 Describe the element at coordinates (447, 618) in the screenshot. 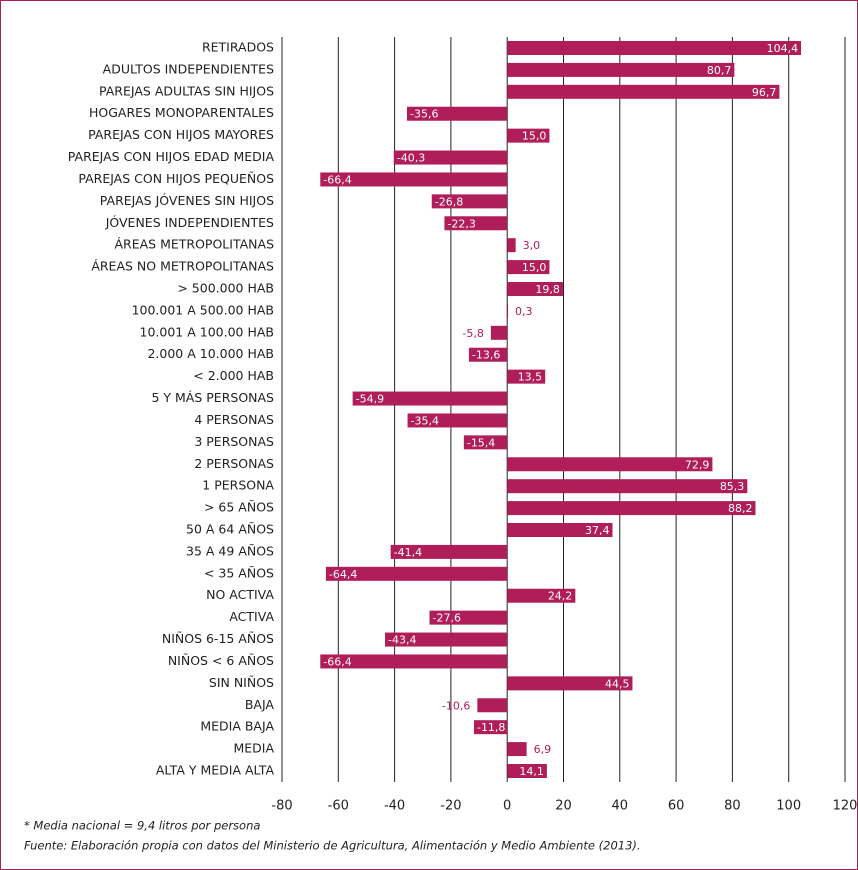

I see `value-label: -27,6` at that location.